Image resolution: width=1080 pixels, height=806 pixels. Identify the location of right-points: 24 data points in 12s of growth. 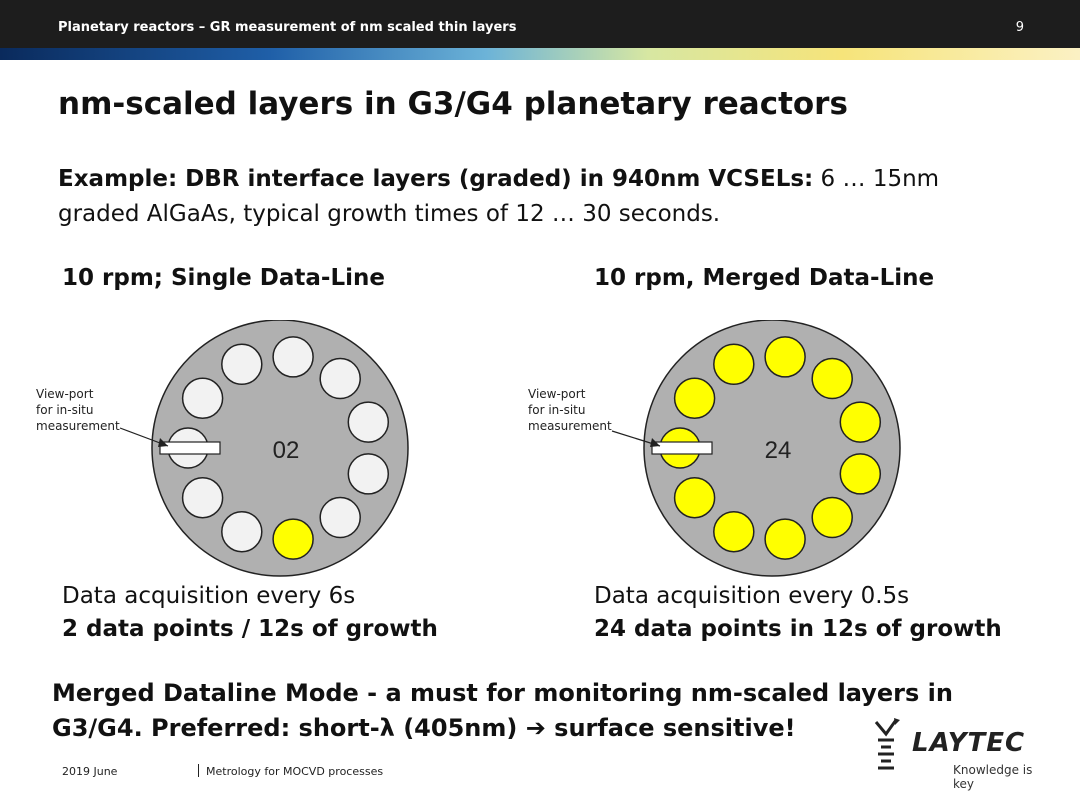
(798, 629).